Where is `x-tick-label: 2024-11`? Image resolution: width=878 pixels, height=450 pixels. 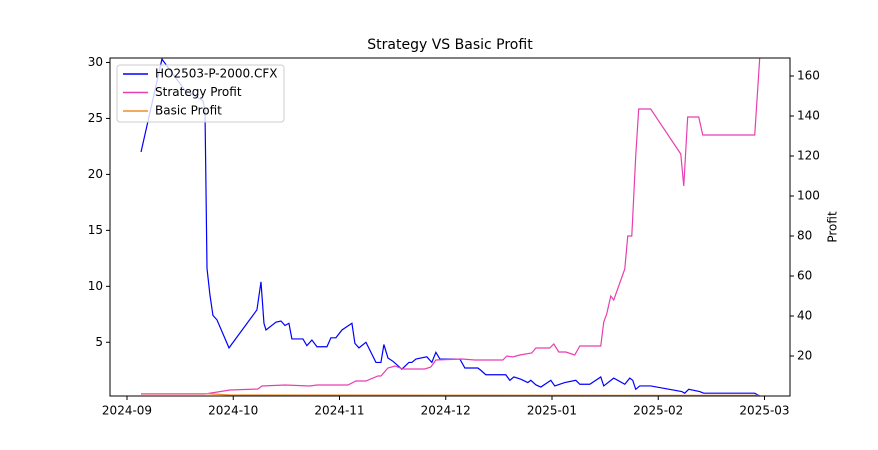 x-tick-label: 2024-11 is located at coordinates (339, 411).